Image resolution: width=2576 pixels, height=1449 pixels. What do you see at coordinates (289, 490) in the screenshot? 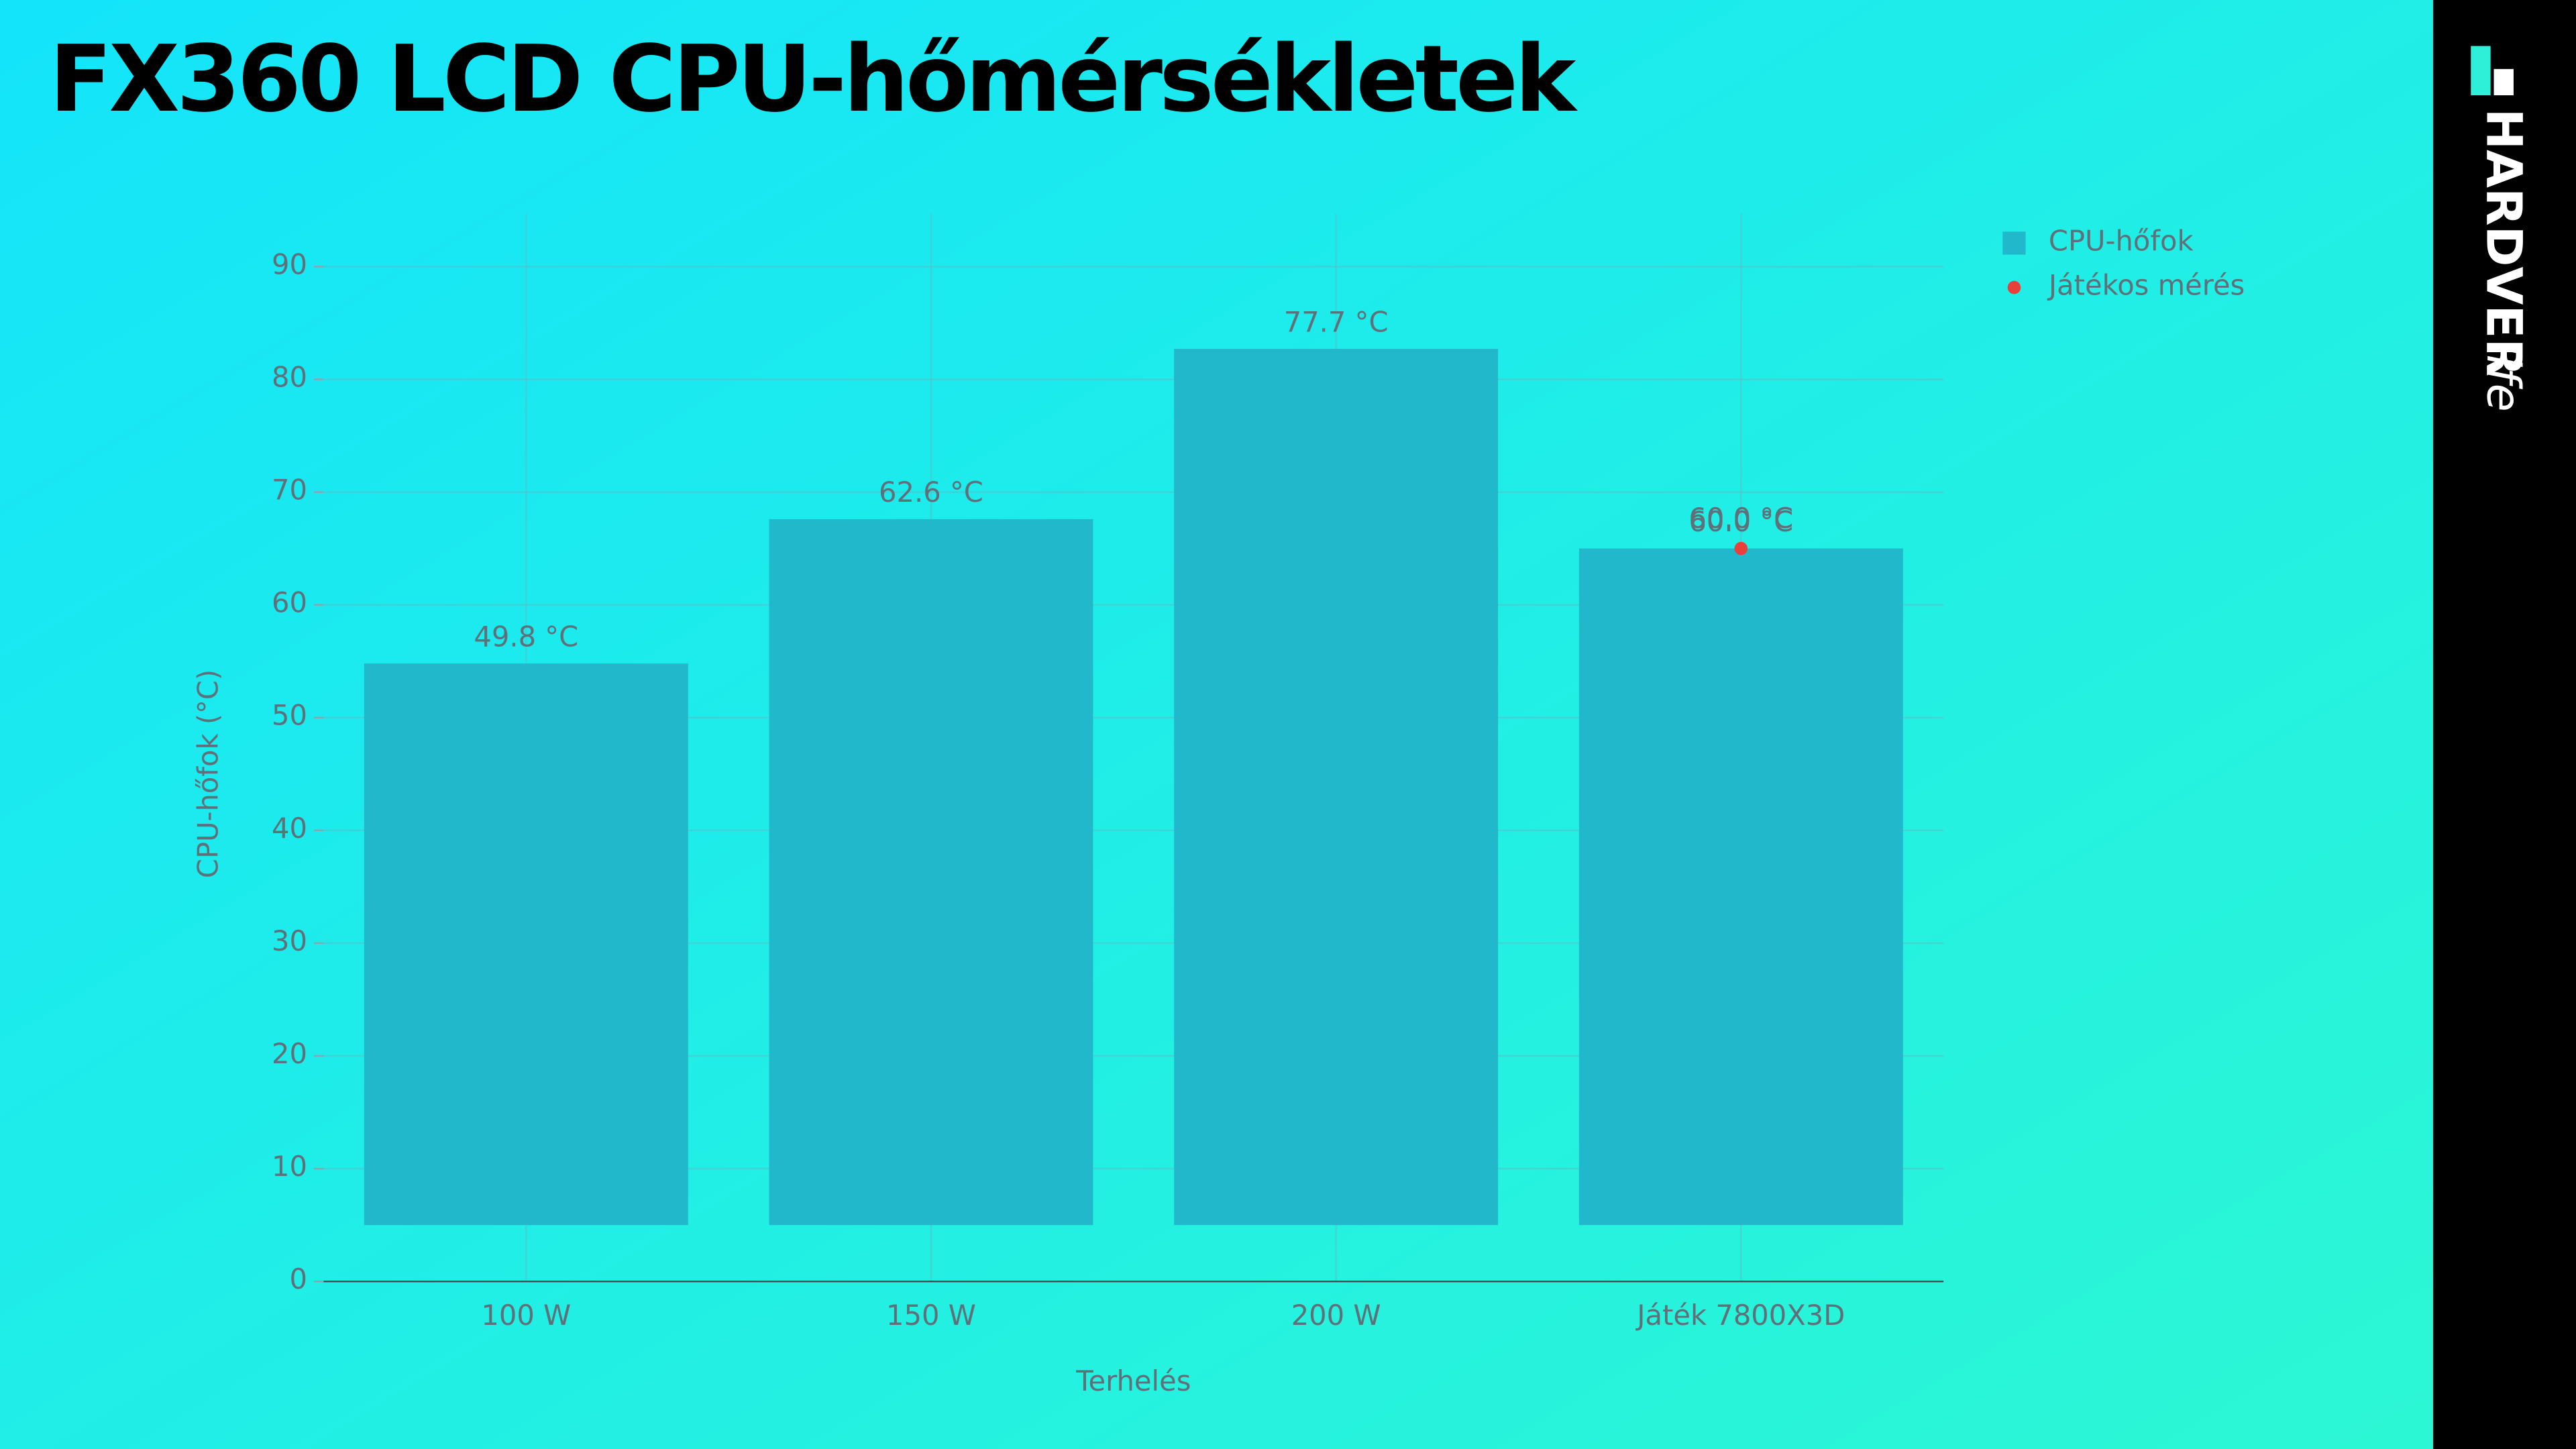
I see `y-tick-label: 70` at bounding box center [289, 490].